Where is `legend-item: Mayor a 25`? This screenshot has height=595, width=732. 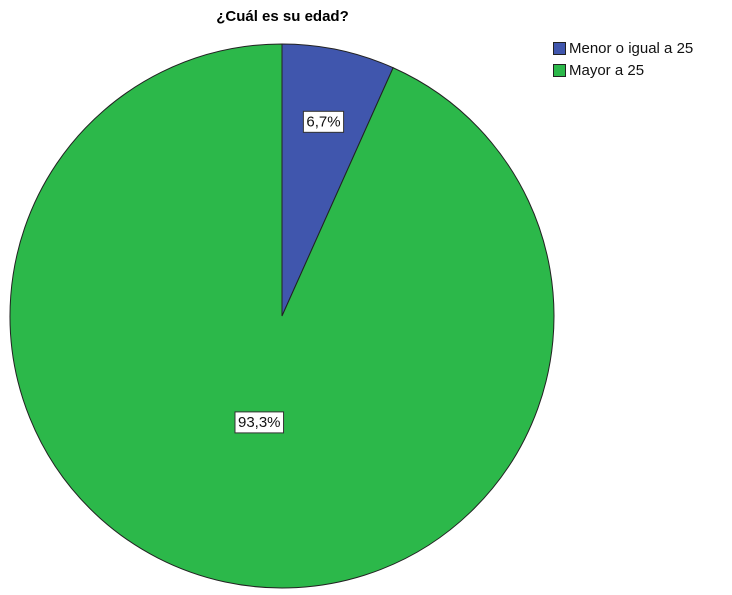
legend-item: Mayor a 25 is located at coordinates (623, 70).